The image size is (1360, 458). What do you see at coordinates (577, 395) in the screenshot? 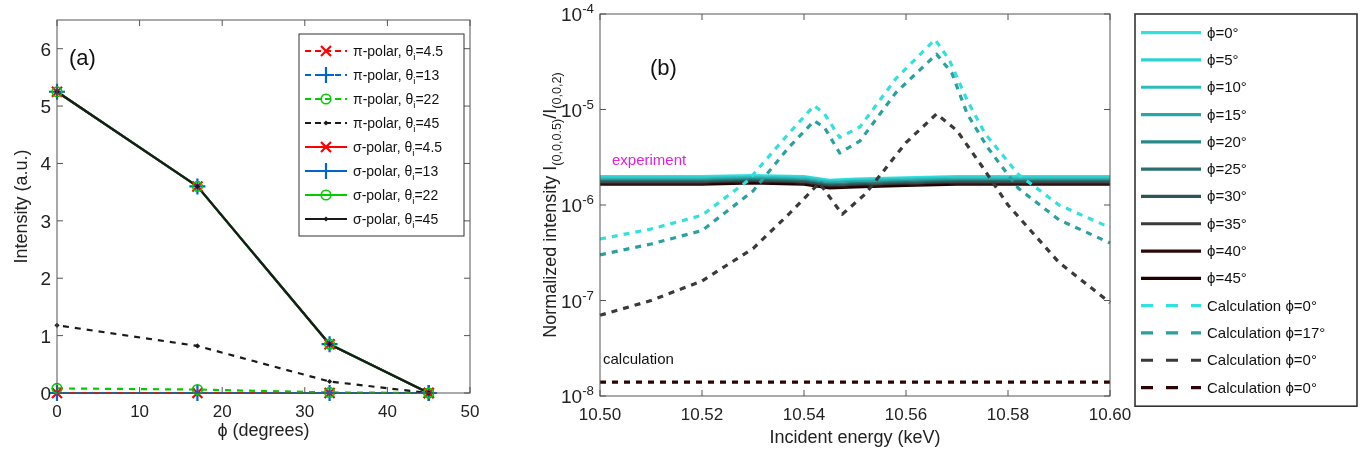
I see `y-tick-label: 10$^{-8}$` at bounding box center [577, 395].